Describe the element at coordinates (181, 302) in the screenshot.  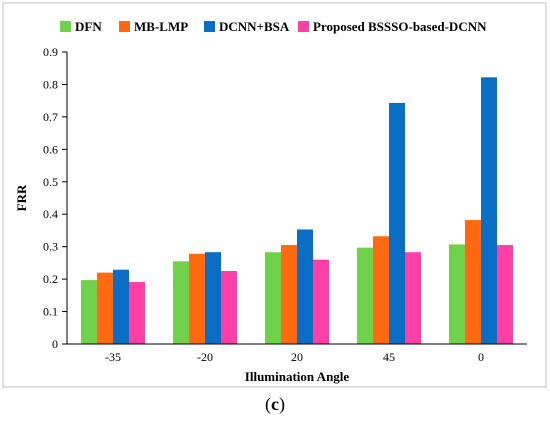
I see `bar-dfn-n20` at that location.